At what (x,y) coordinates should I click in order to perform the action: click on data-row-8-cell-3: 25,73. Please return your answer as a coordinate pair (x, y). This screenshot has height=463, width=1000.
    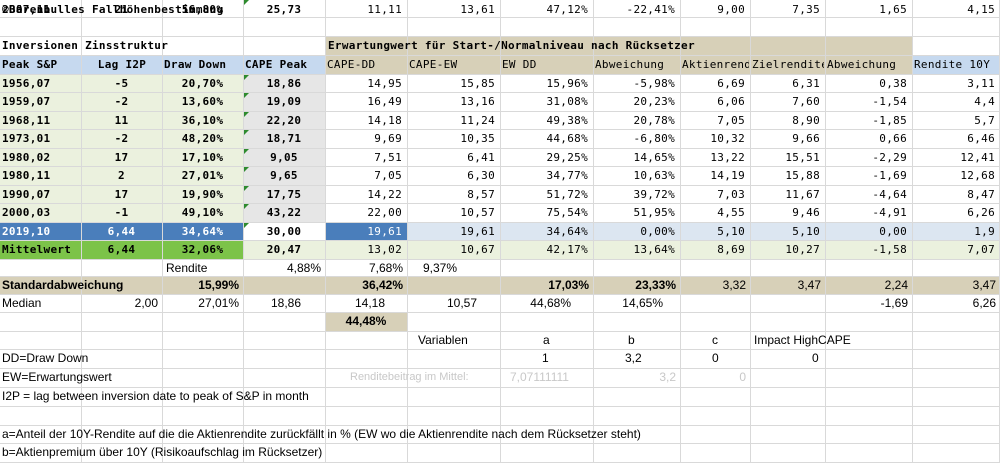
    Looking at the image, I should click on (284, 9).